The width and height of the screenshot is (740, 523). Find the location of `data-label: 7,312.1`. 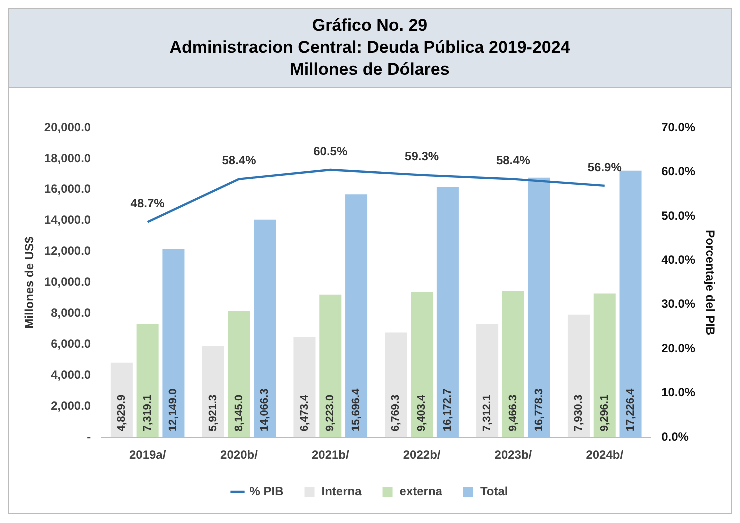

data-label: 7,312.1 is located at coordinates (488, 413).